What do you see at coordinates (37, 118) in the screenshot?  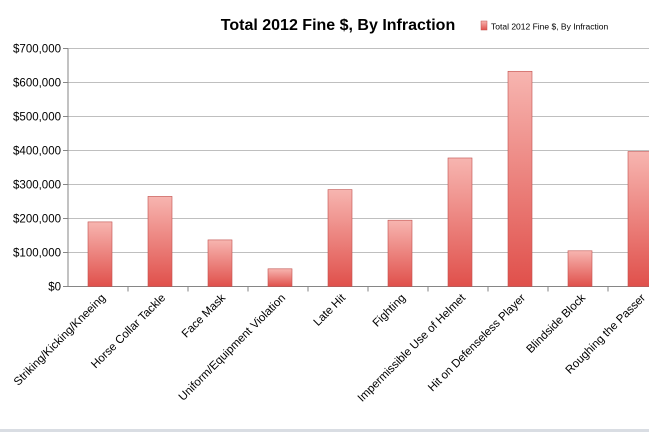 I see `y-tick-label: $500,000` at bounding box center [37, 118].